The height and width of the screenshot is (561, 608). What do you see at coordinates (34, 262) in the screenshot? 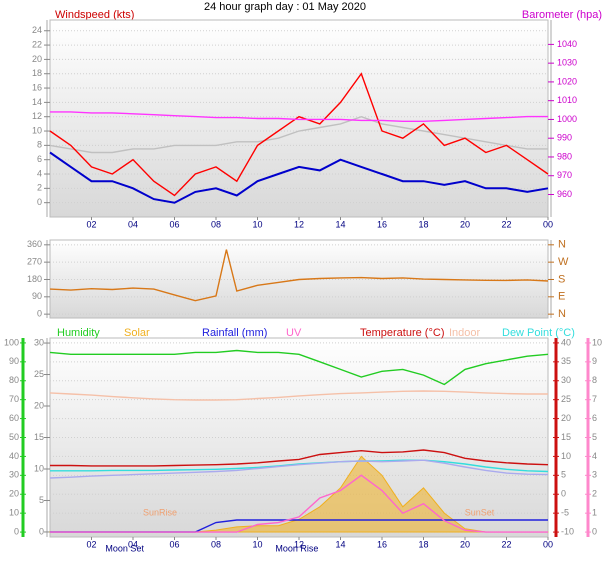
I see `y-tick-label: 270` at bounding box center [34, 262].